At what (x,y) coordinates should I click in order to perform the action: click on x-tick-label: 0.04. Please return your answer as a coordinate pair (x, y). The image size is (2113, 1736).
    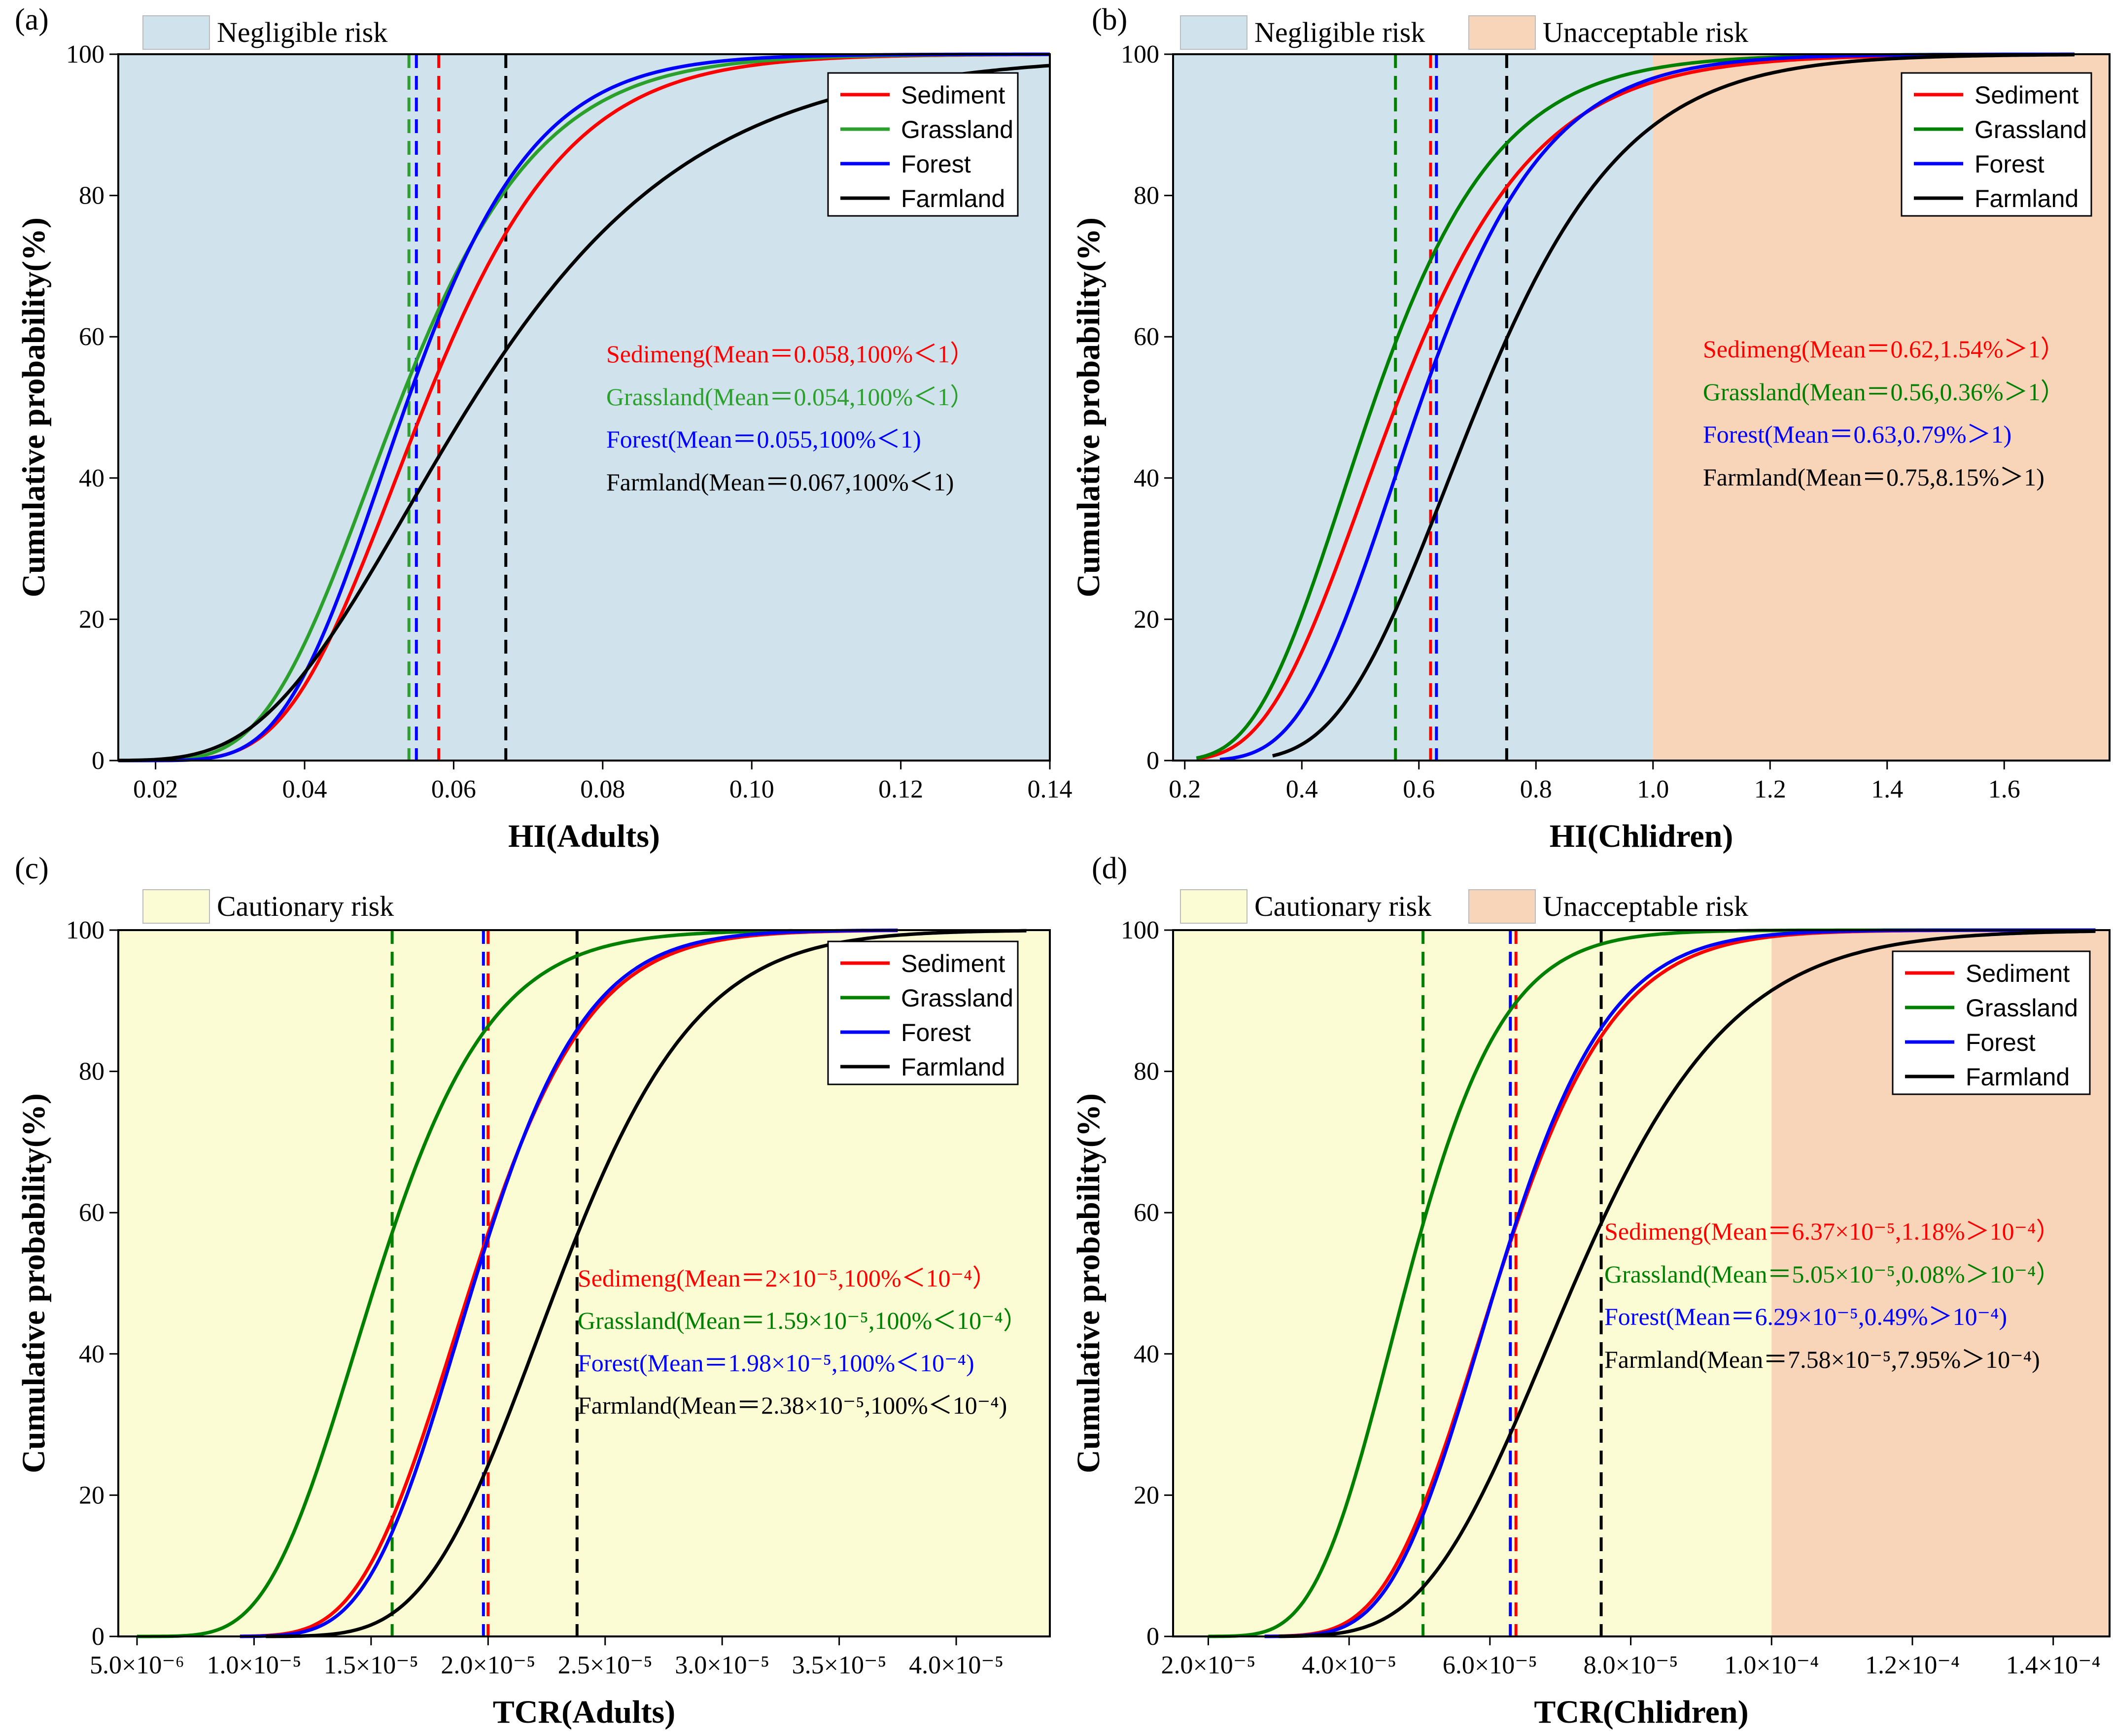
    Looking at the image, I should click on (305, 789).